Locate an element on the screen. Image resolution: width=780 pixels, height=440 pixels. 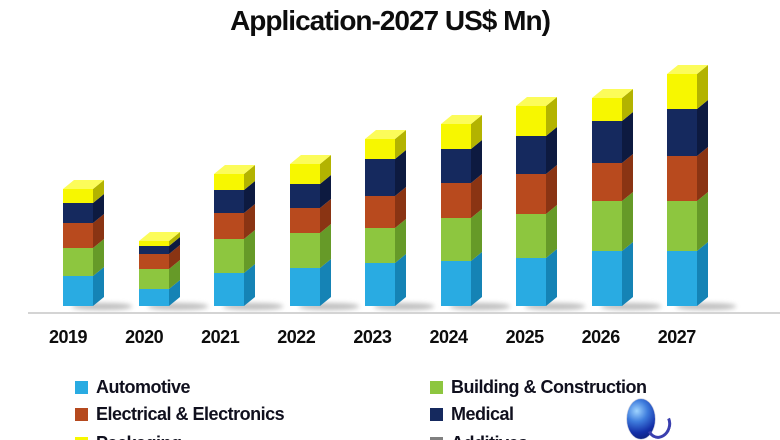
bar-2024-electrical-electronics is located at coordinates (455, 200).